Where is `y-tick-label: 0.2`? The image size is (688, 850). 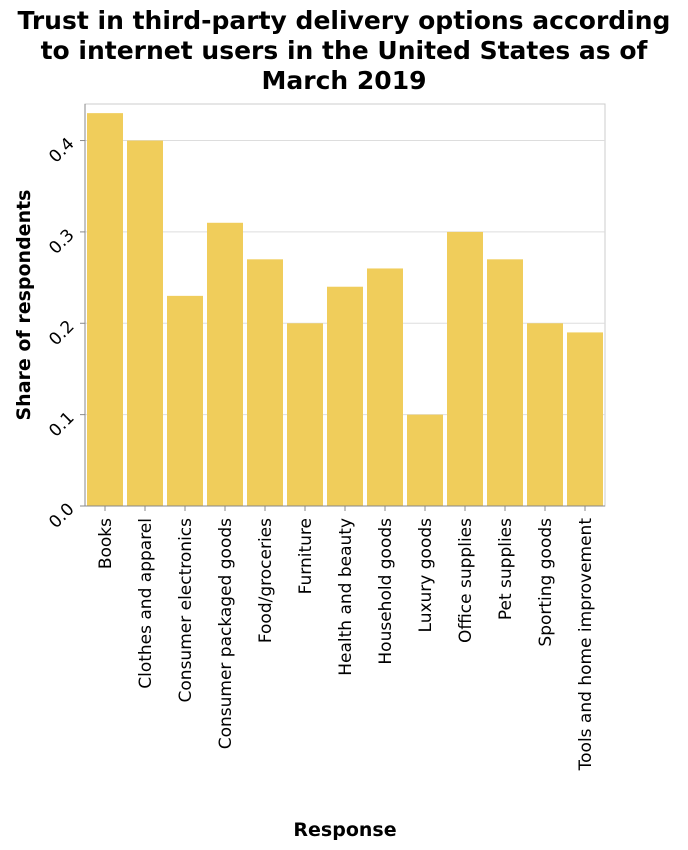 y-tick-label: 0.2 is located at coordinates (61, 333).